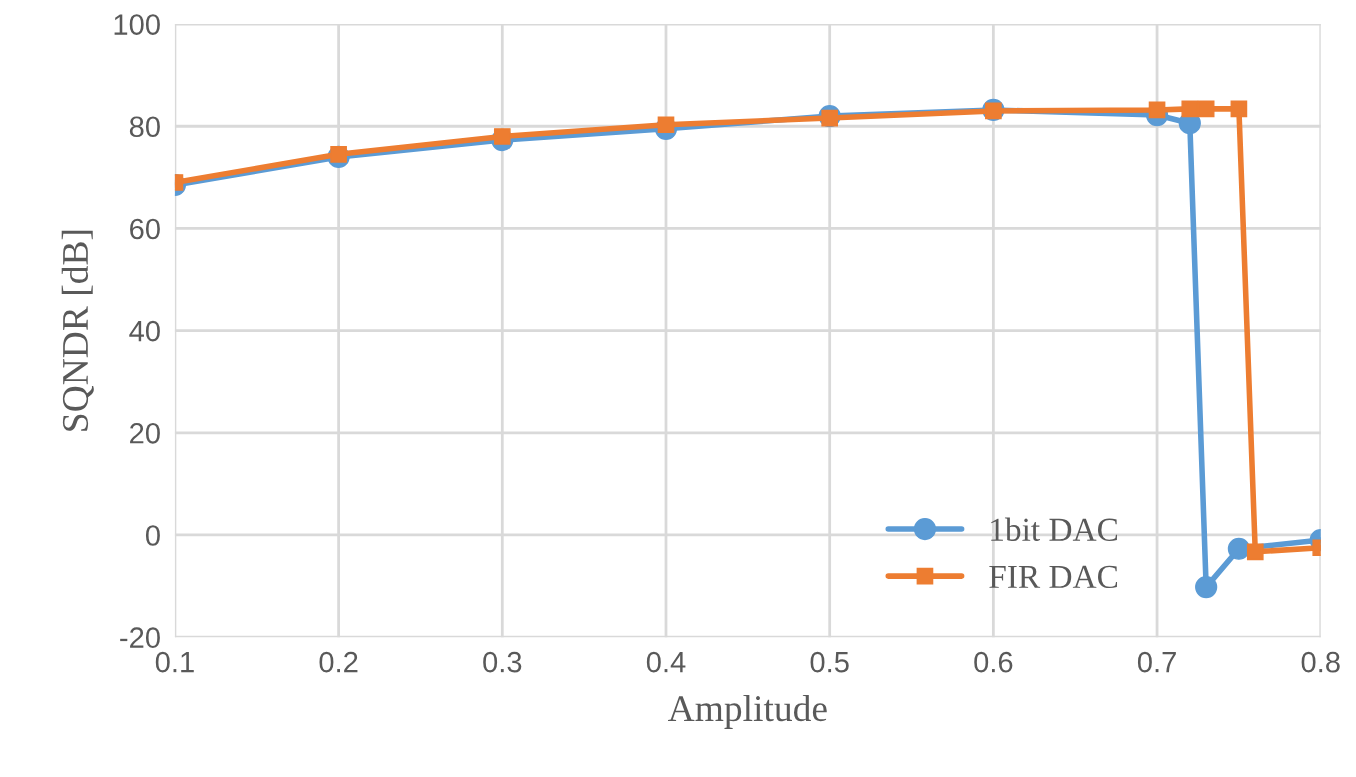  I want to click on y-tick-label: 100, so click(137, 24).